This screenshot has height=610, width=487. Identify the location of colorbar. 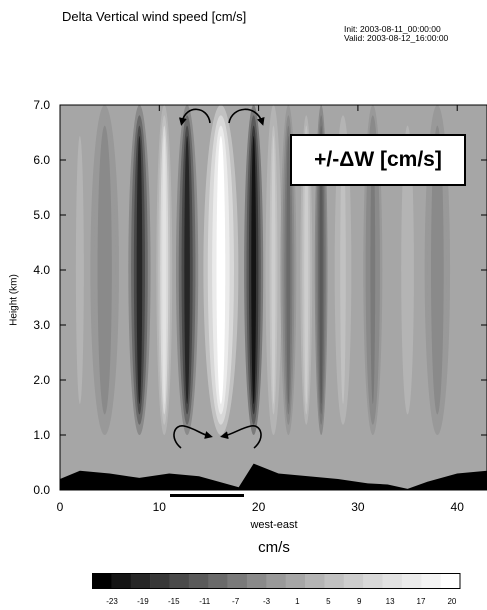
(276, 581).